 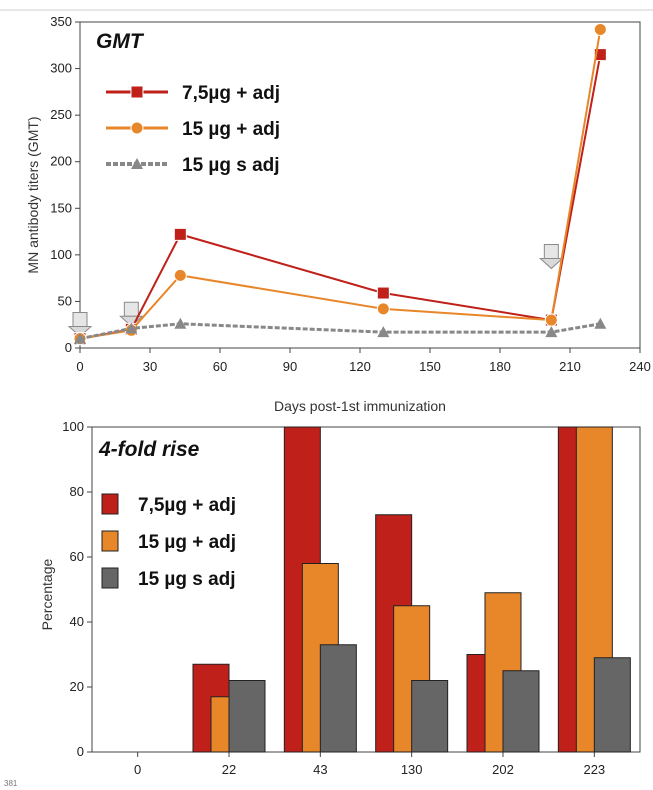 I want to click on y-tick-label: 250, so click(x=61, y=114).